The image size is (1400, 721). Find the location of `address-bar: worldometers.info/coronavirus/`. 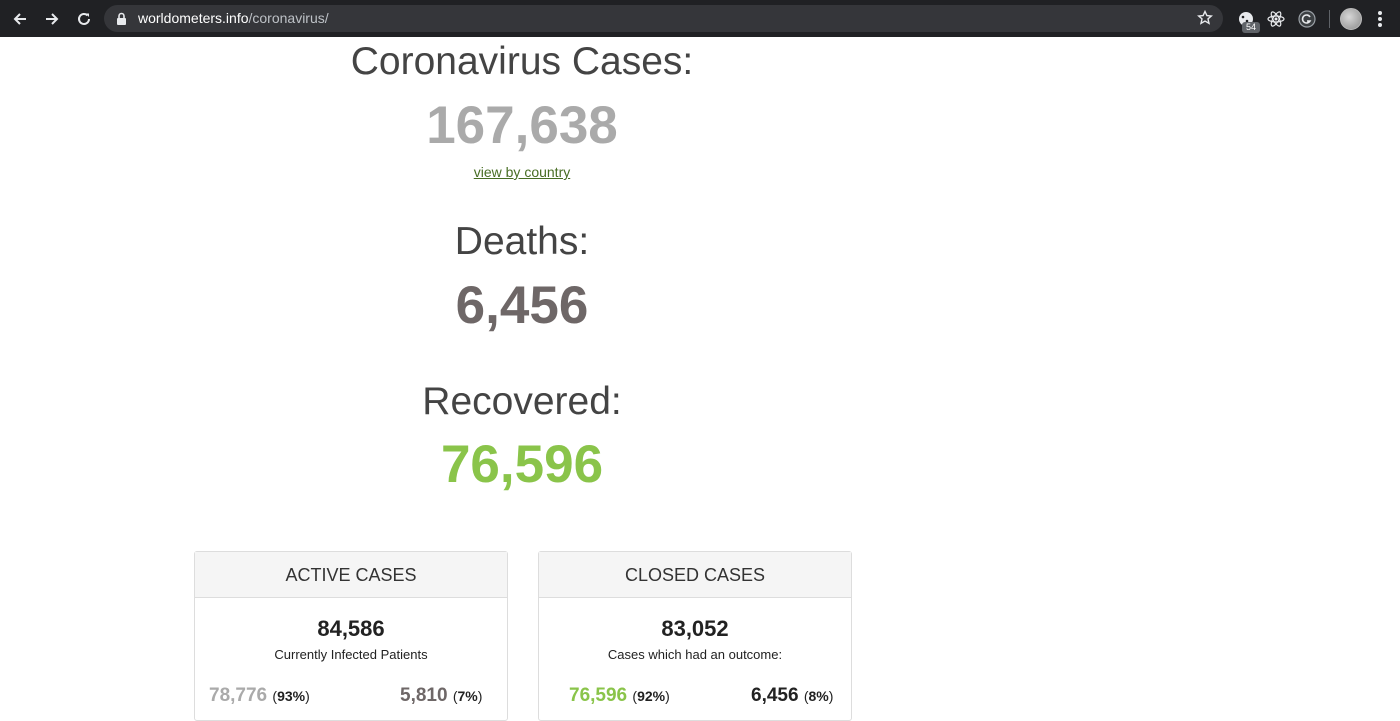

address-bar: worldometers.info/coronavirus/ is located at coordinates (663, 18).